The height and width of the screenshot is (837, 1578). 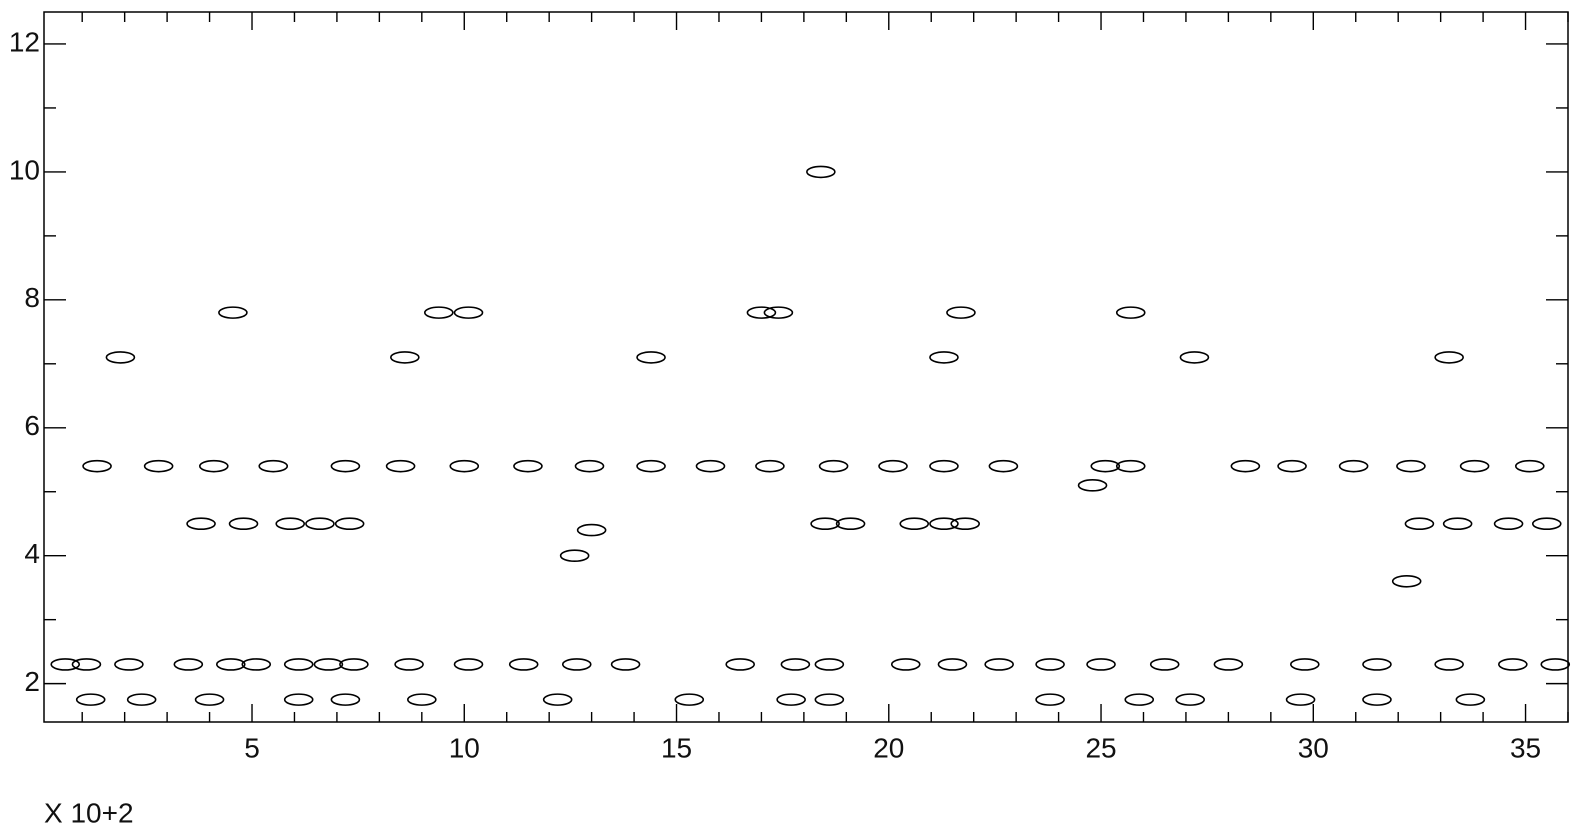 I want to click on x-tick-label: 35, so click(x=1525, y=747).